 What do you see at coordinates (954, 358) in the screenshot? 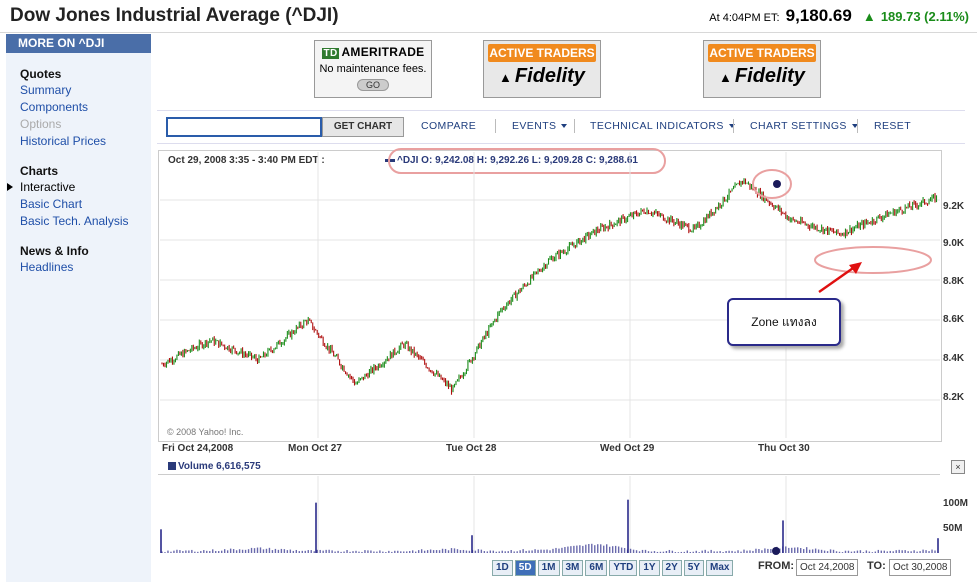
I see `y-tick-label: 8.4K` at bounding box center [954, 358].